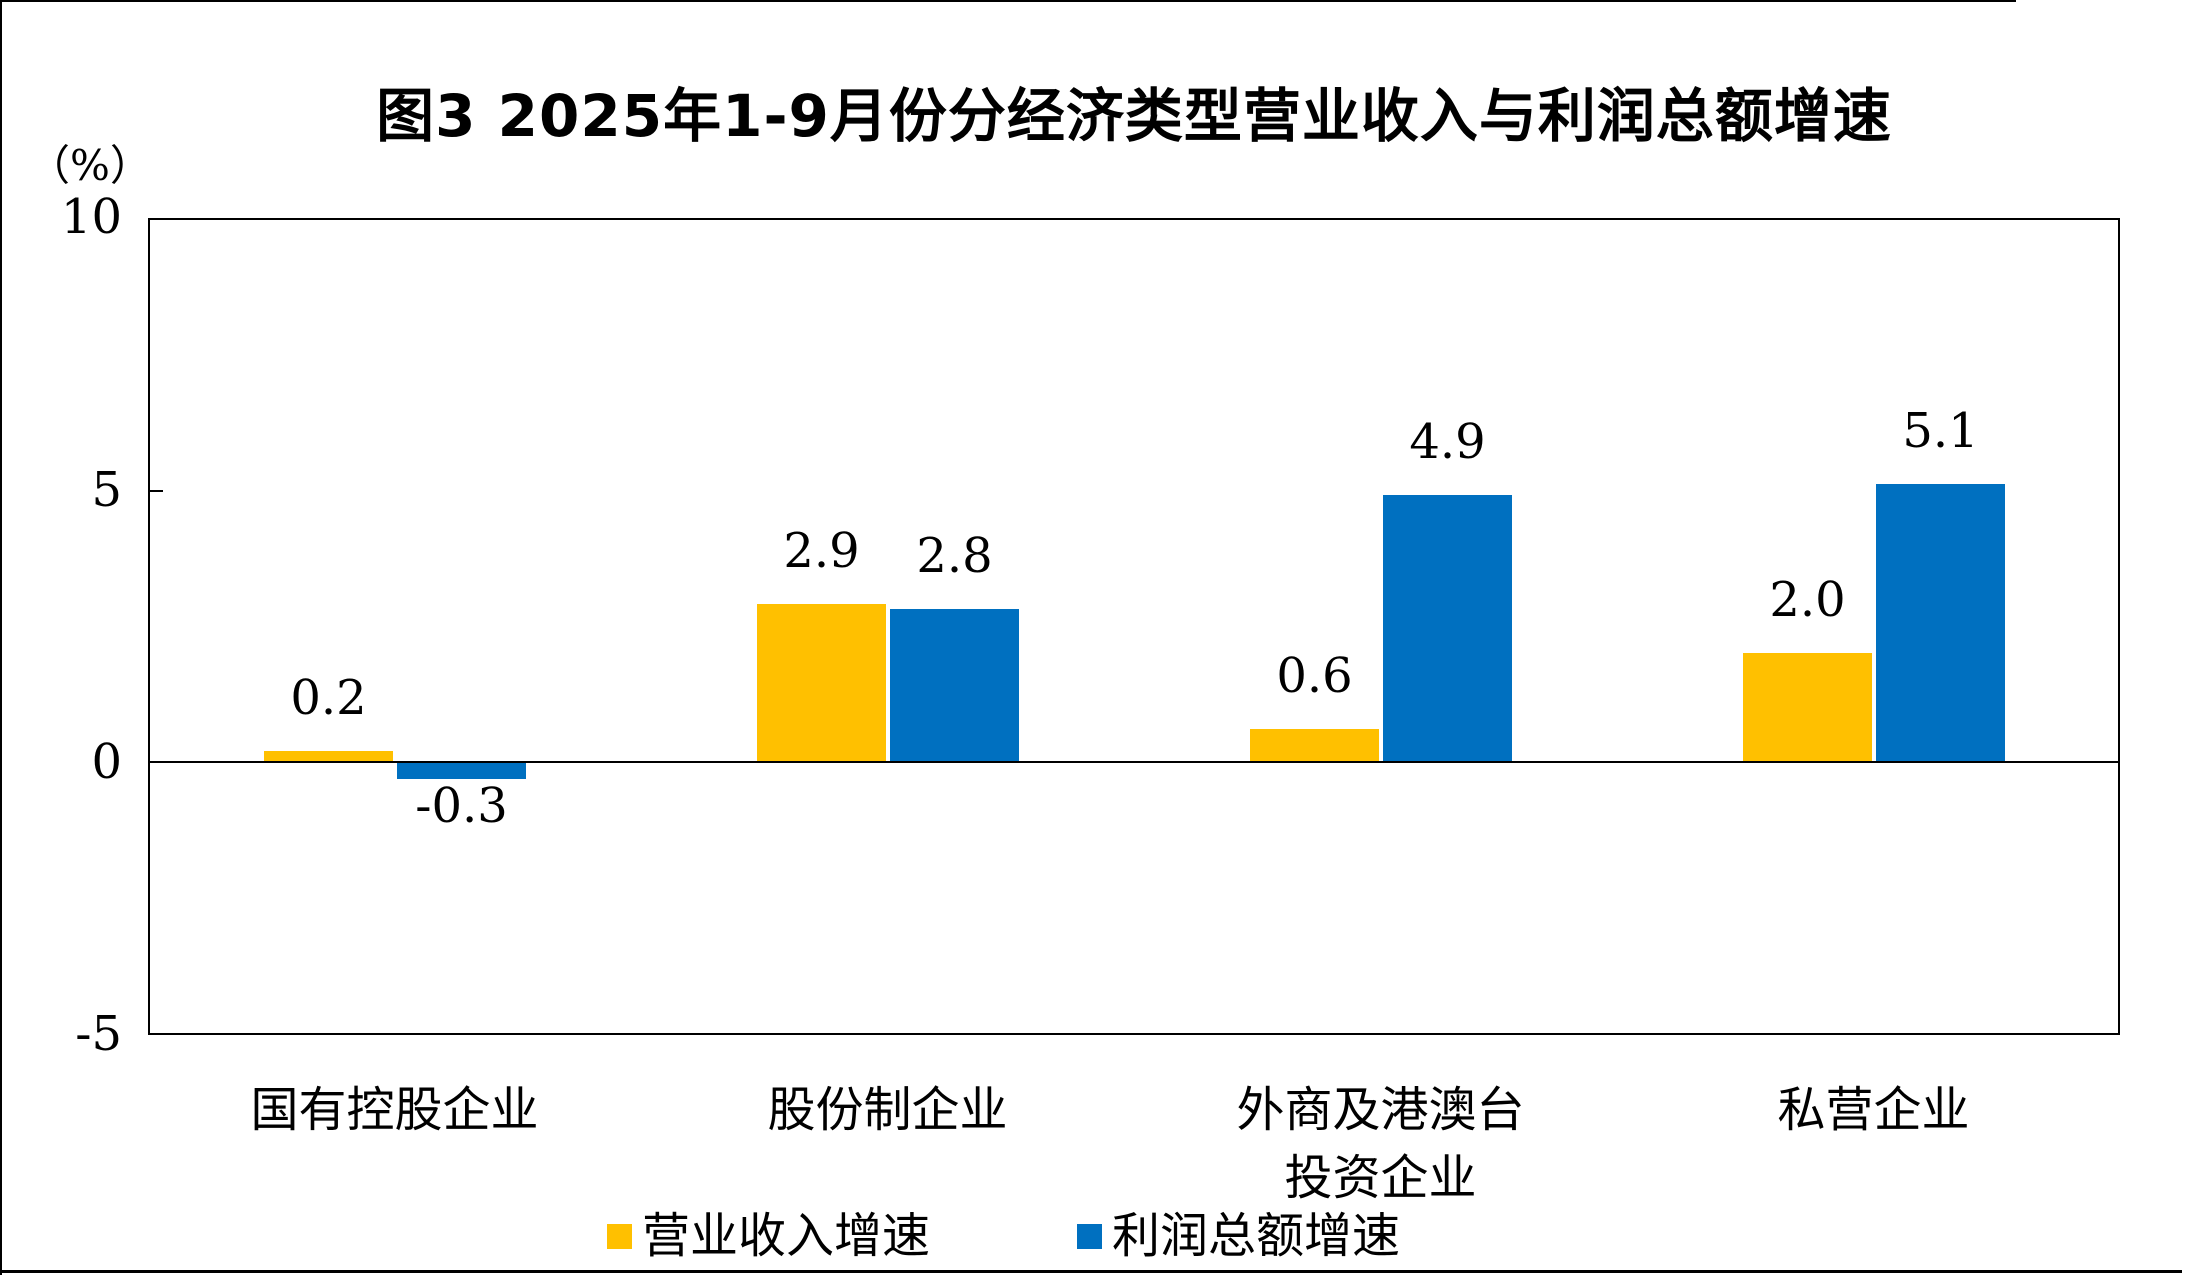  Describe the element at coordinates (1940, 431) in the screenshot. I see `data-label: 5.1` at that location.